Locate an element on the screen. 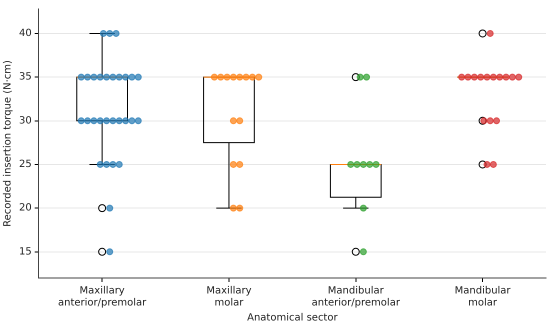 The height and width of the screenshot is (324, 550). y-tick-label: 25 is located at coordinates (25, 164).